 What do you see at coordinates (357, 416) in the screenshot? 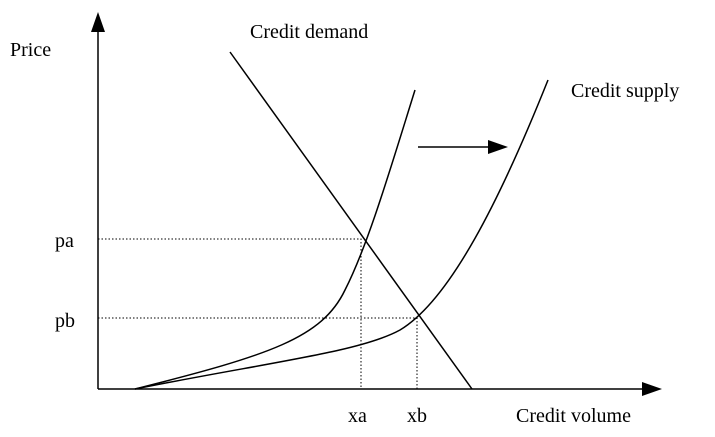
I see `volume-a-label: xa` at bounding box center [357, 416].